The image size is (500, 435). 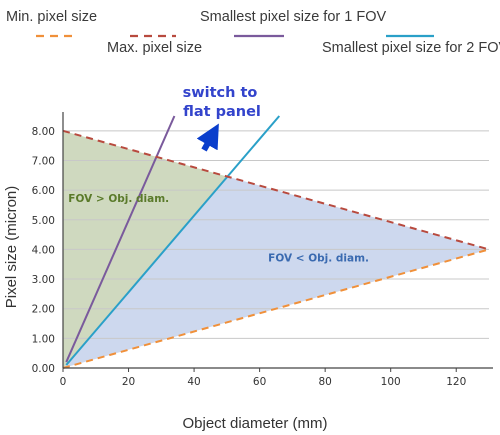 What do you see at coordinates (128, 382) in the screenshot?
I see `x-tick-label: 20` at bounding box center [128, 382].